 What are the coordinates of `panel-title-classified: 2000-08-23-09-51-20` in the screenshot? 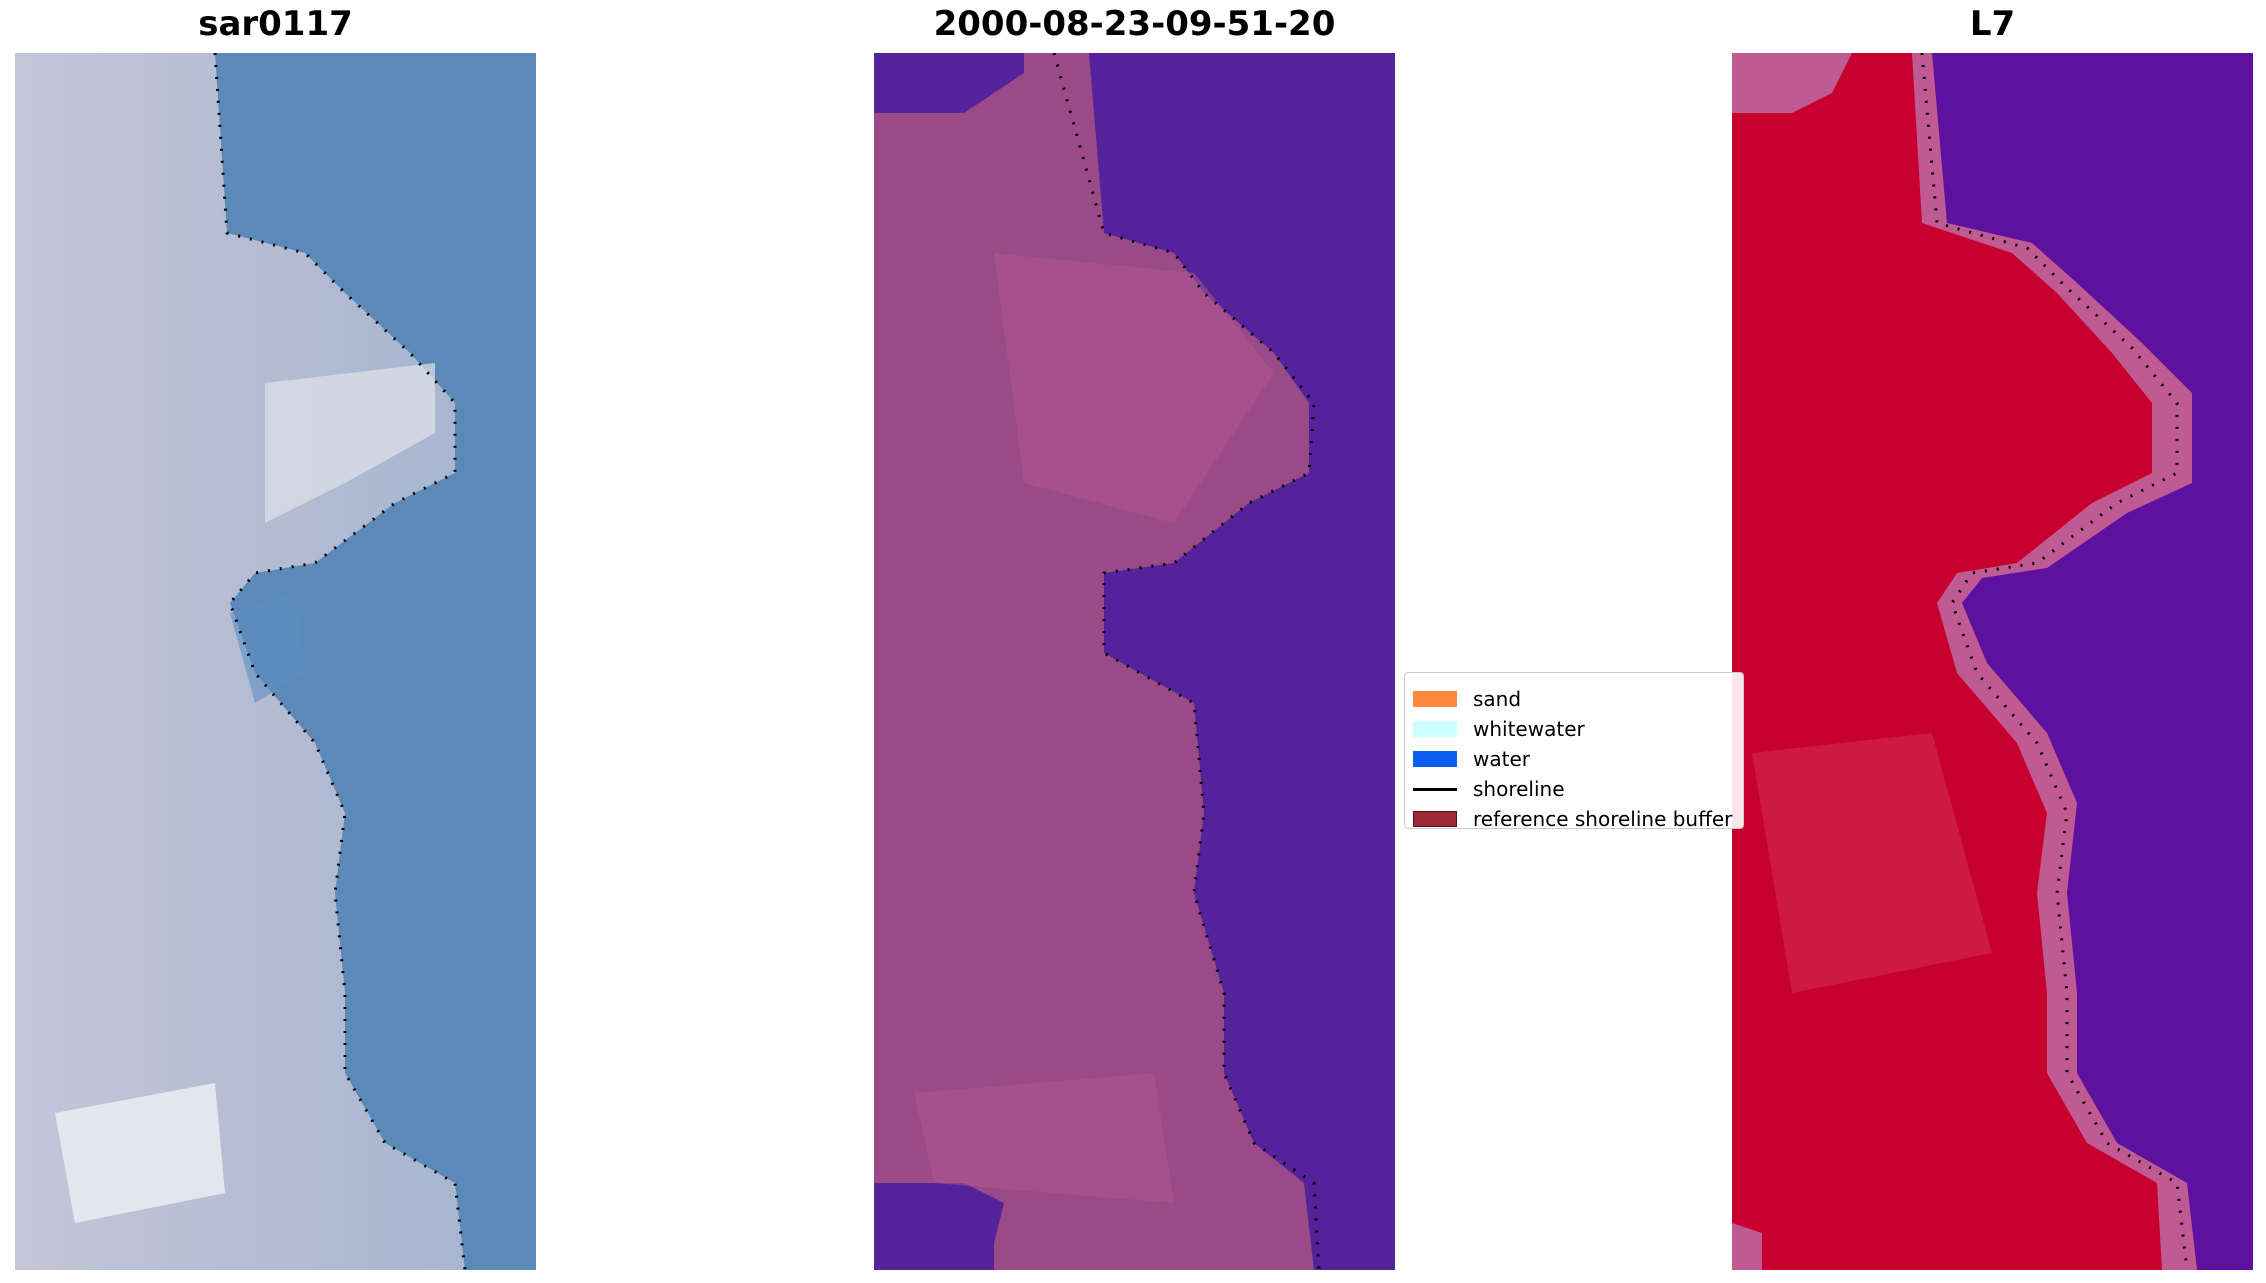 It's located at (1134, 24).